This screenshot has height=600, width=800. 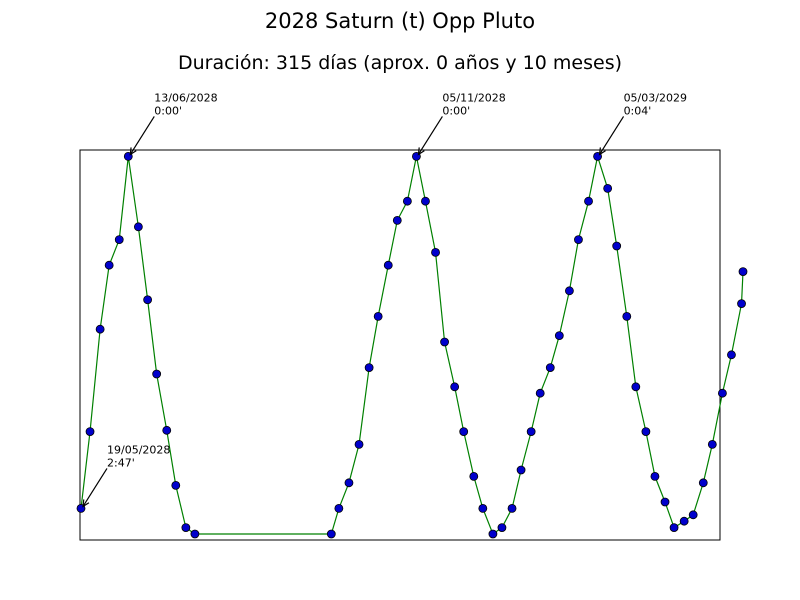 What do you see at coordinates (638, 110) in the screenshot?
I see `annotation-value: 0:04'` at bounding box center [638, 110].